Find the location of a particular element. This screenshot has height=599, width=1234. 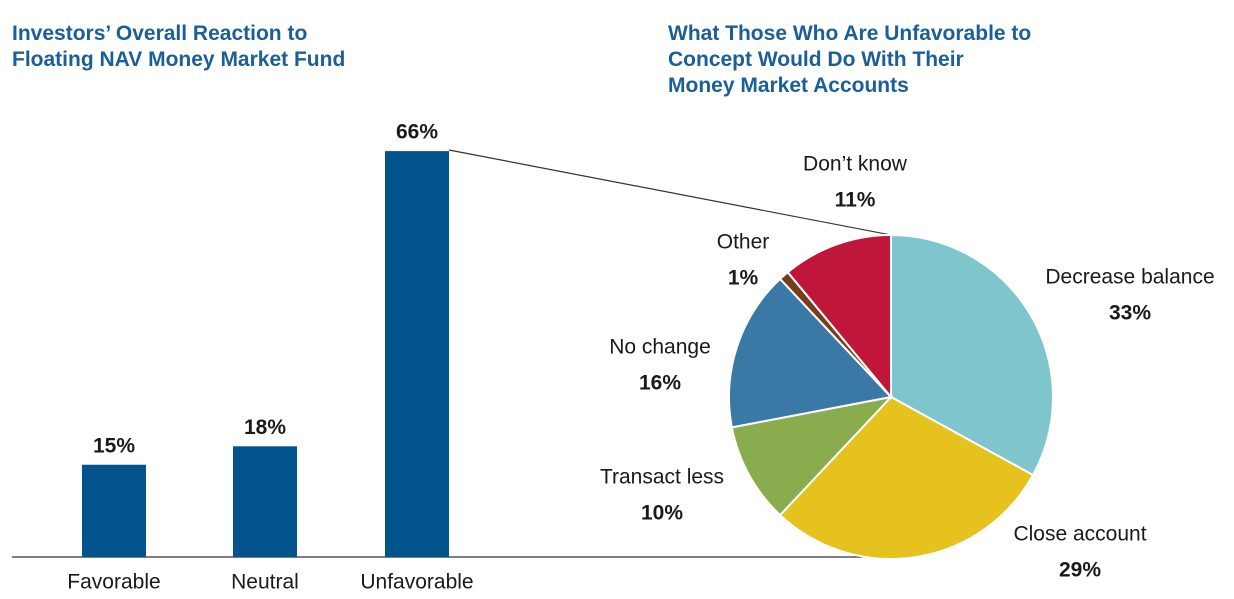

slice-label: Close account is located at coordinates (1079, 534).